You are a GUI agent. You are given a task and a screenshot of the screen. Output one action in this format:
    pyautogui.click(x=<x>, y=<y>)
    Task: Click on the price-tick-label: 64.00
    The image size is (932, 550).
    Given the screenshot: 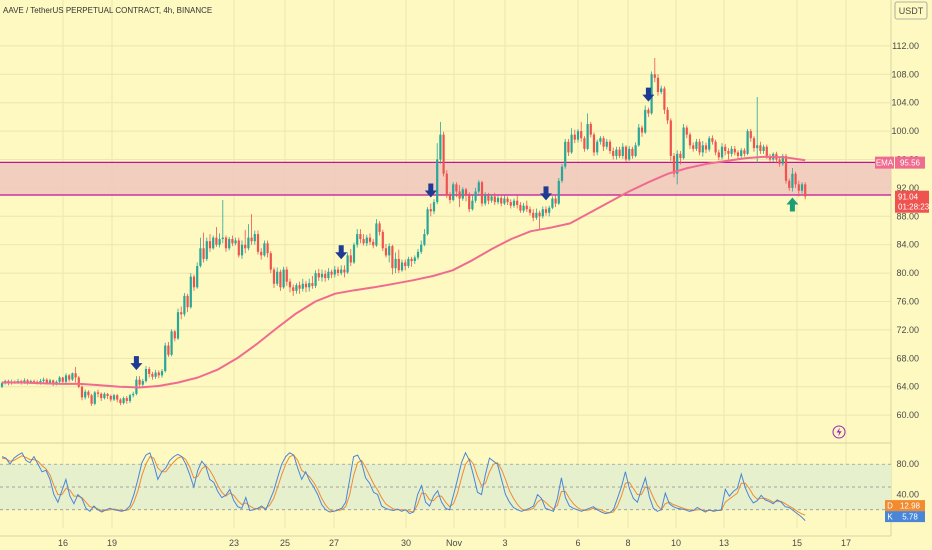 What is the action you would take?
    pyautogui.click(x=907, y=387)
    